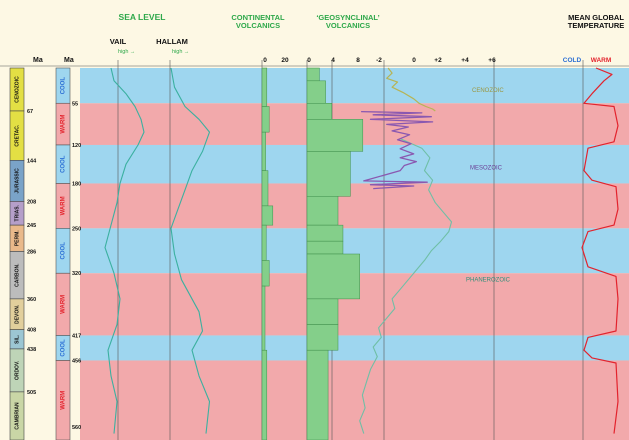  Describe the element at coordinates (17, 370) in the screenshot. I see `period-label-8: ORDOV.` at that location.